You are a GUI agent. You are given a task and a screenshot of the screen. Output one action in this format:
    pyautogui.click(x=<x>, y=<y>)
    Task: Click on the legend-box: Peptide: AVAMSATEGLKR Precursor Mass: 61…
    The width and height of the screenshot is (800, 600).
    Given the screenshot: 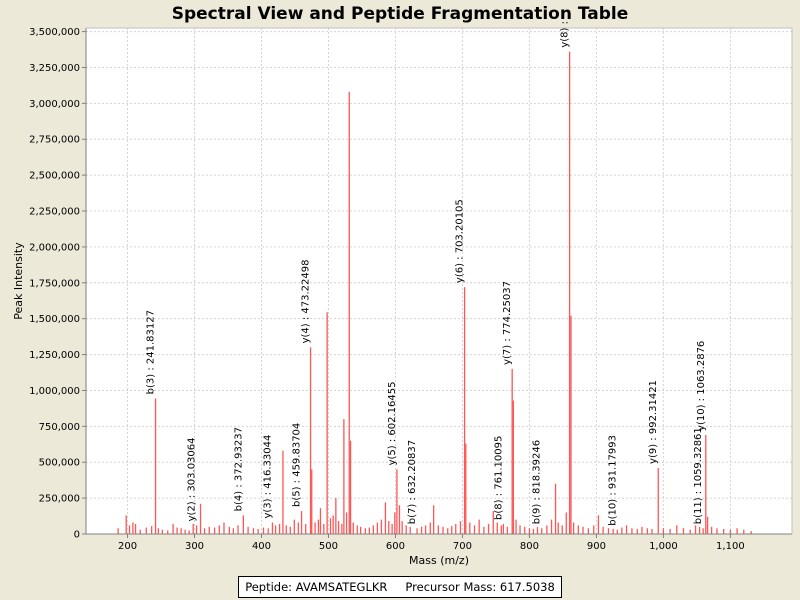 What is the action you would take?
    pyautogui.click(x=400, y=587)
    